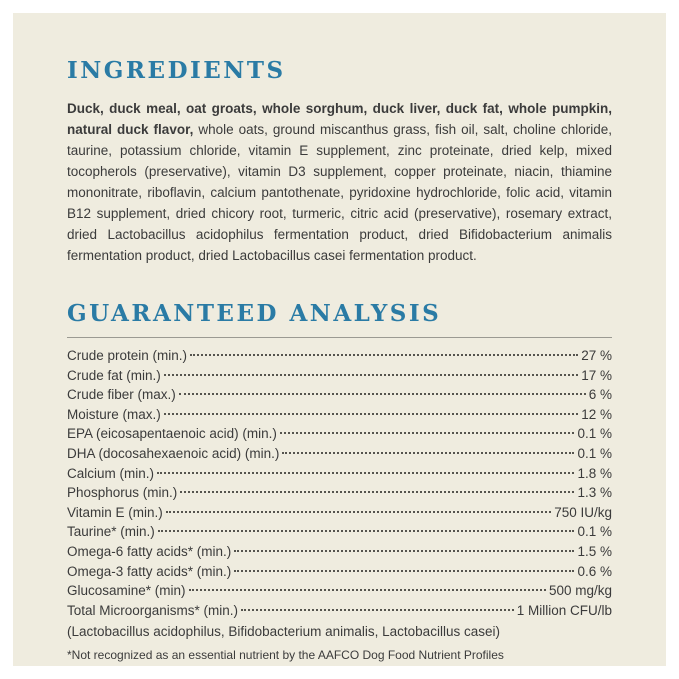 The width and height of the screenshot is (679, 679). What do you see at coordinates (121, 395) in the screenshot?
I see `analysis-row-label: Crude fiber (max.)` at bounding box center [121, 395].